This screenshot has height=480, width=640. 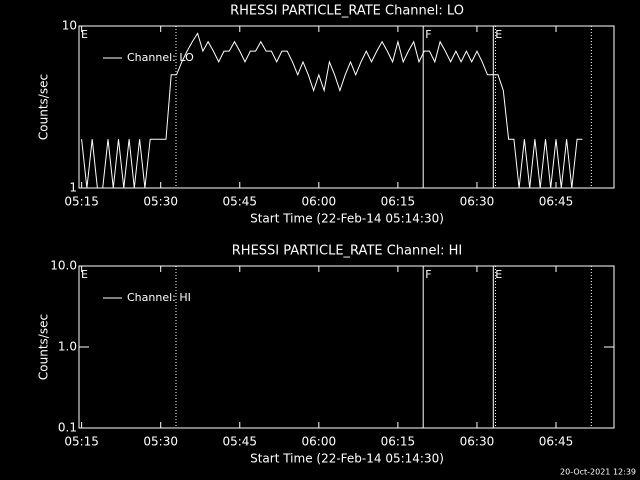 I want to click on y-tick-label: 10, so click(x=69, y=26).